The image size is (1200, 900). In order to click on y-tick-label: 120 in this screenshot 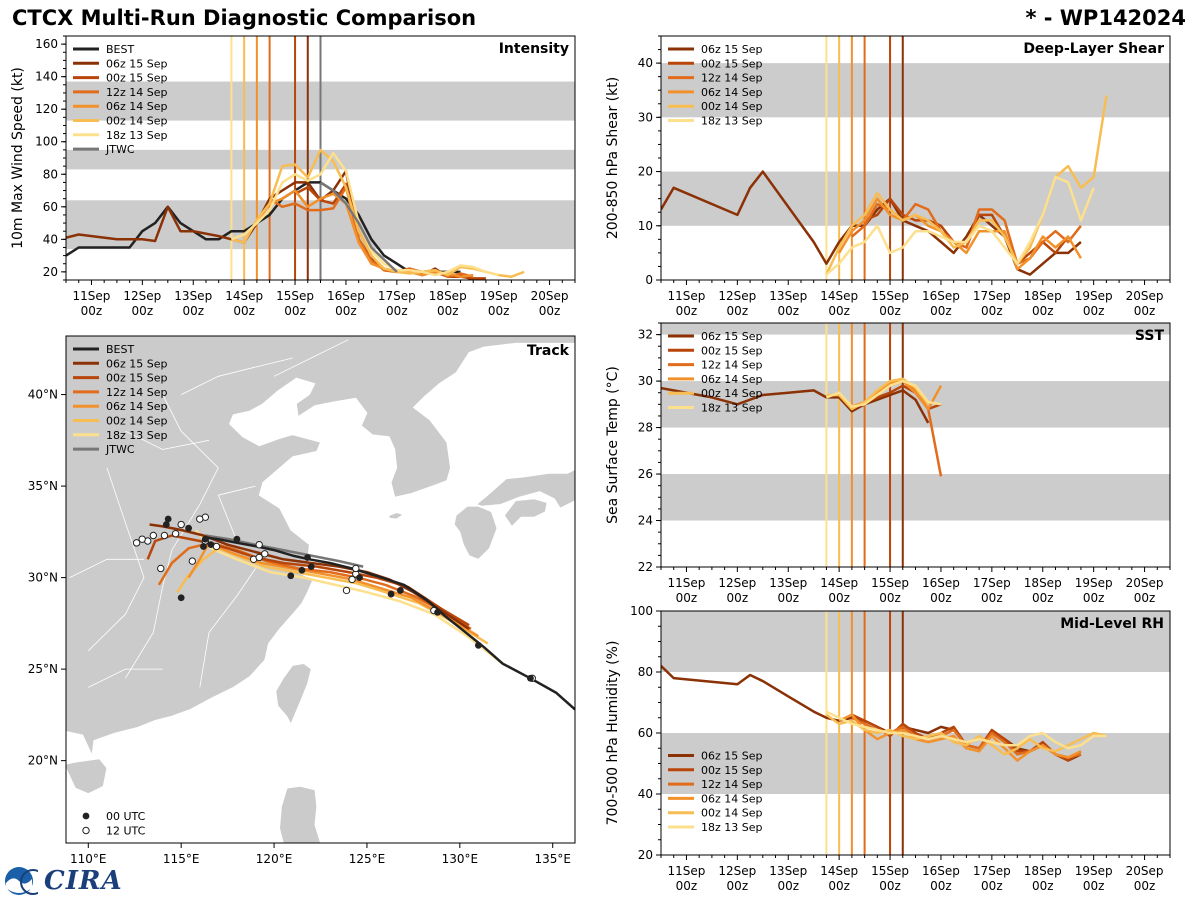, I will do `click(46, 109)`.